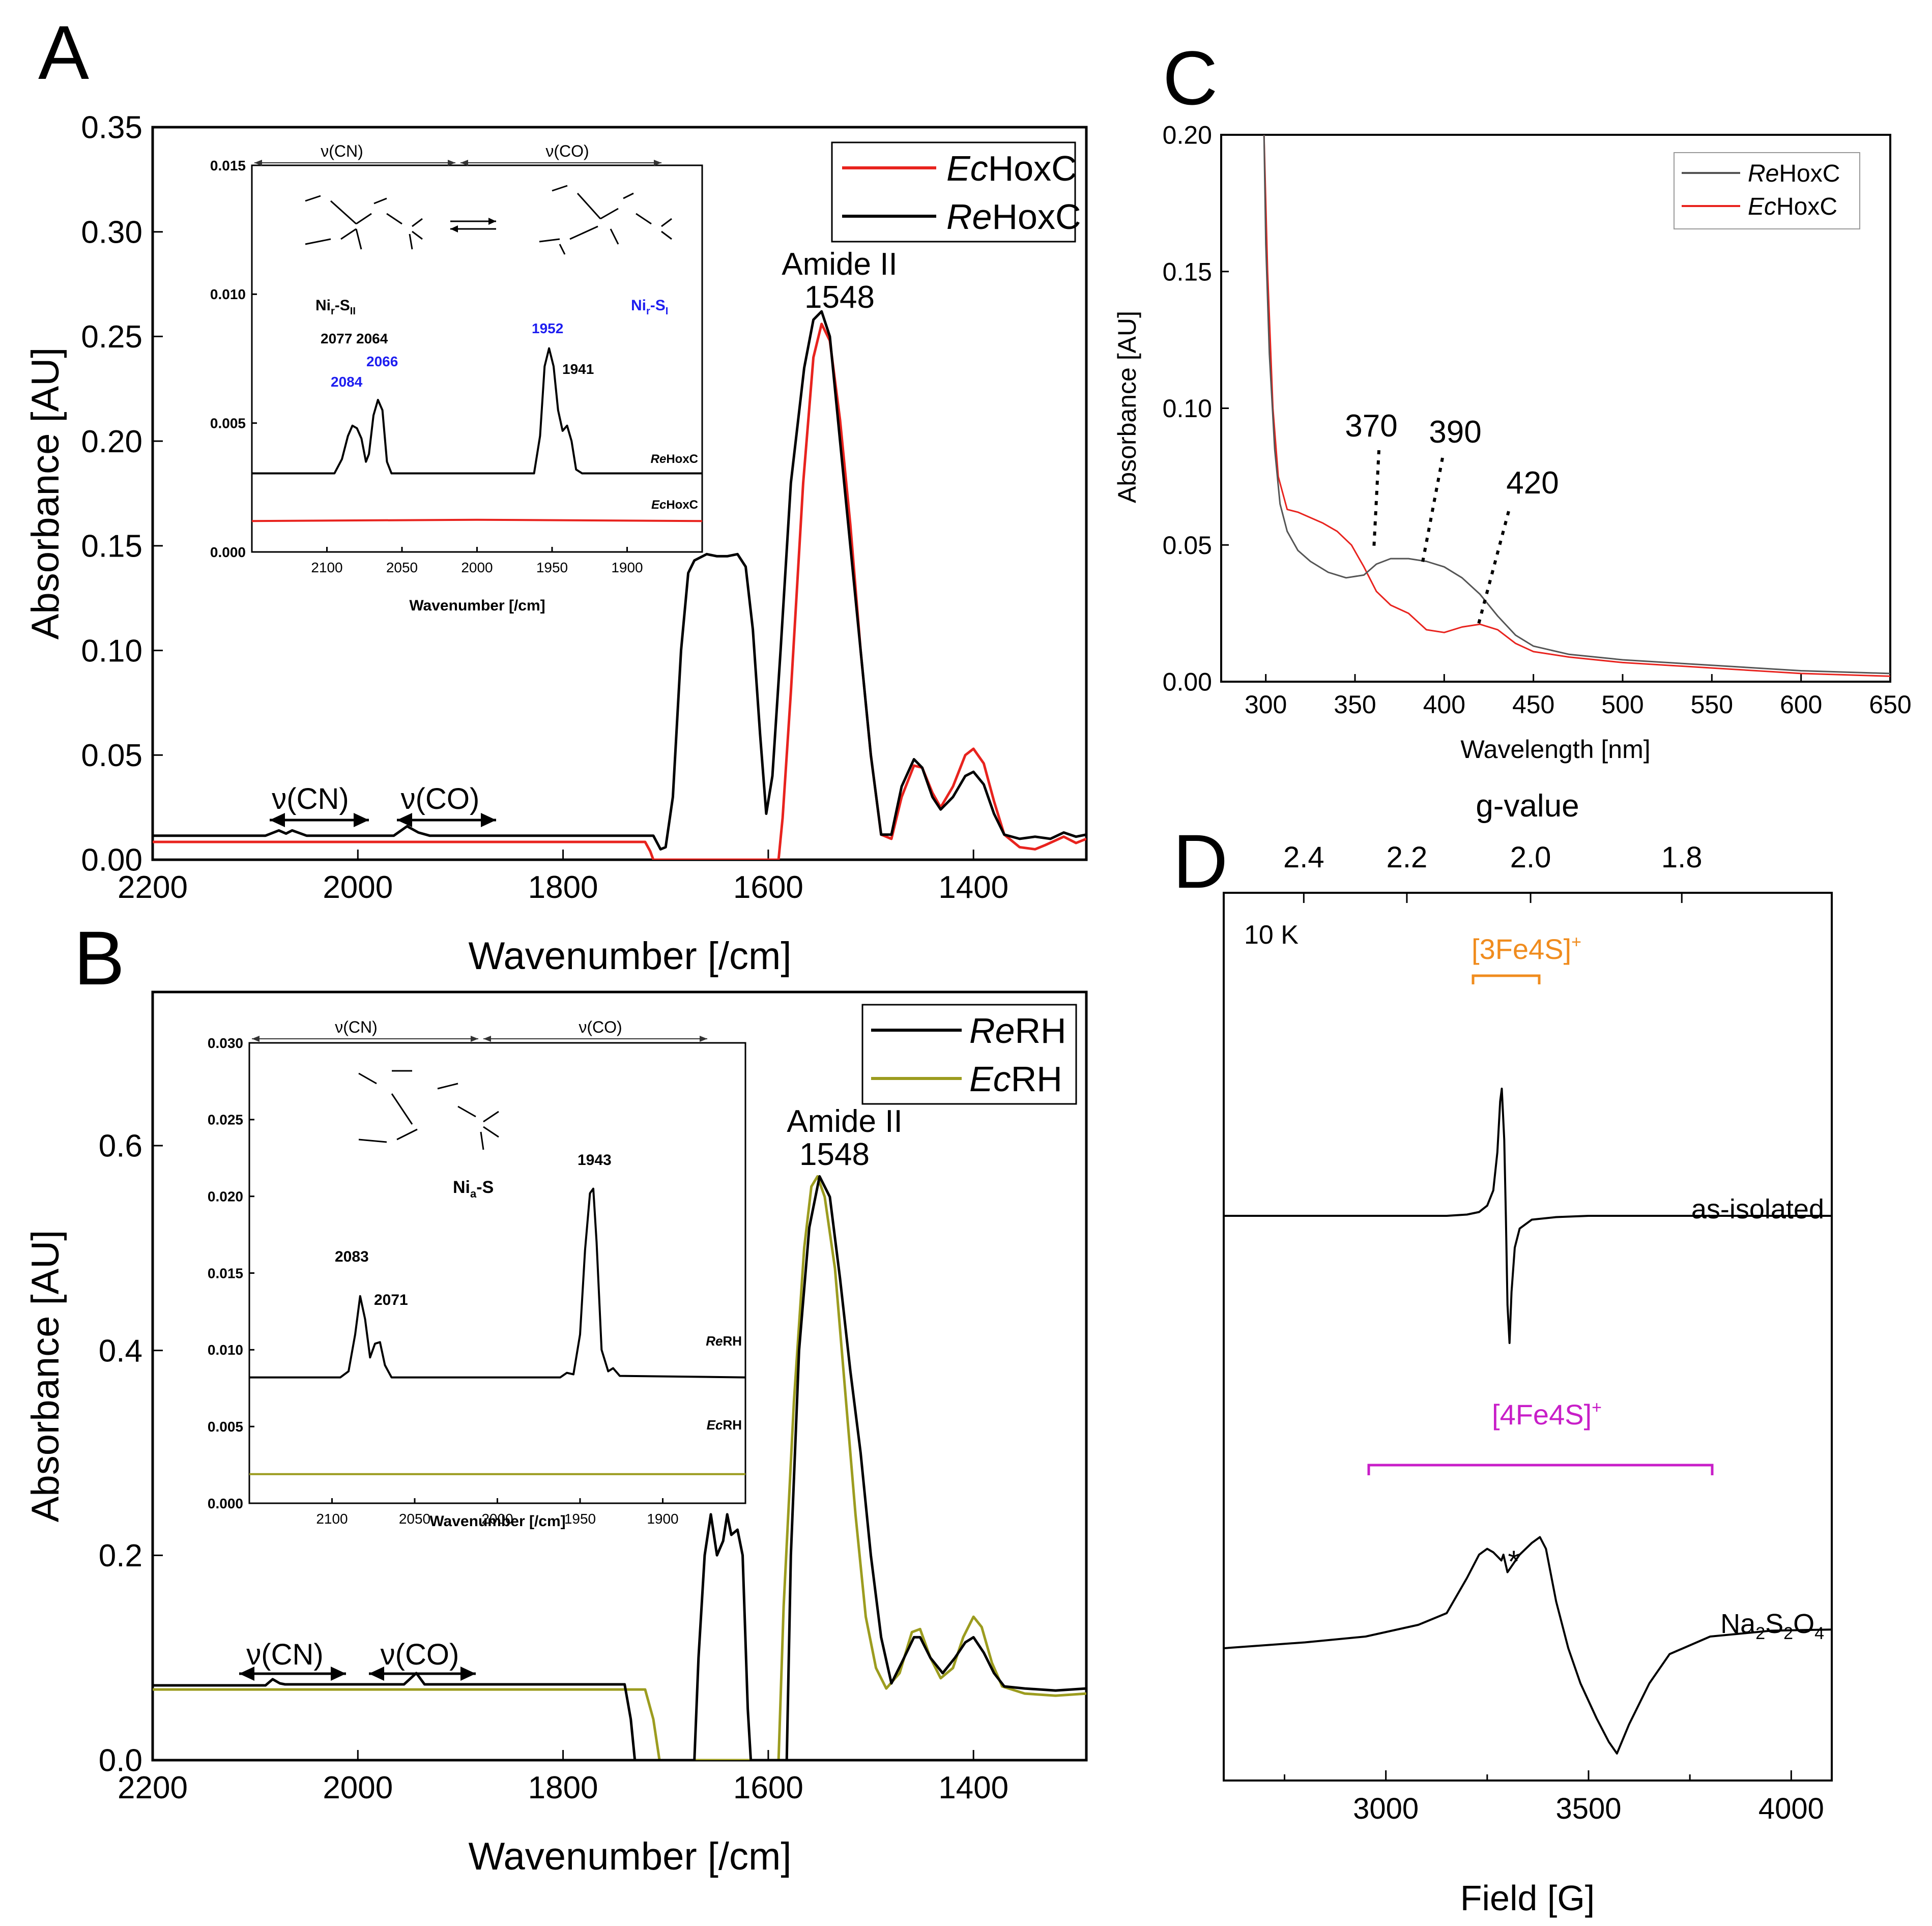  Describe the element at coordinates (352, 1256) in the screenshot. I see `panel-b-inset-peak-2083: 2083` at that location.